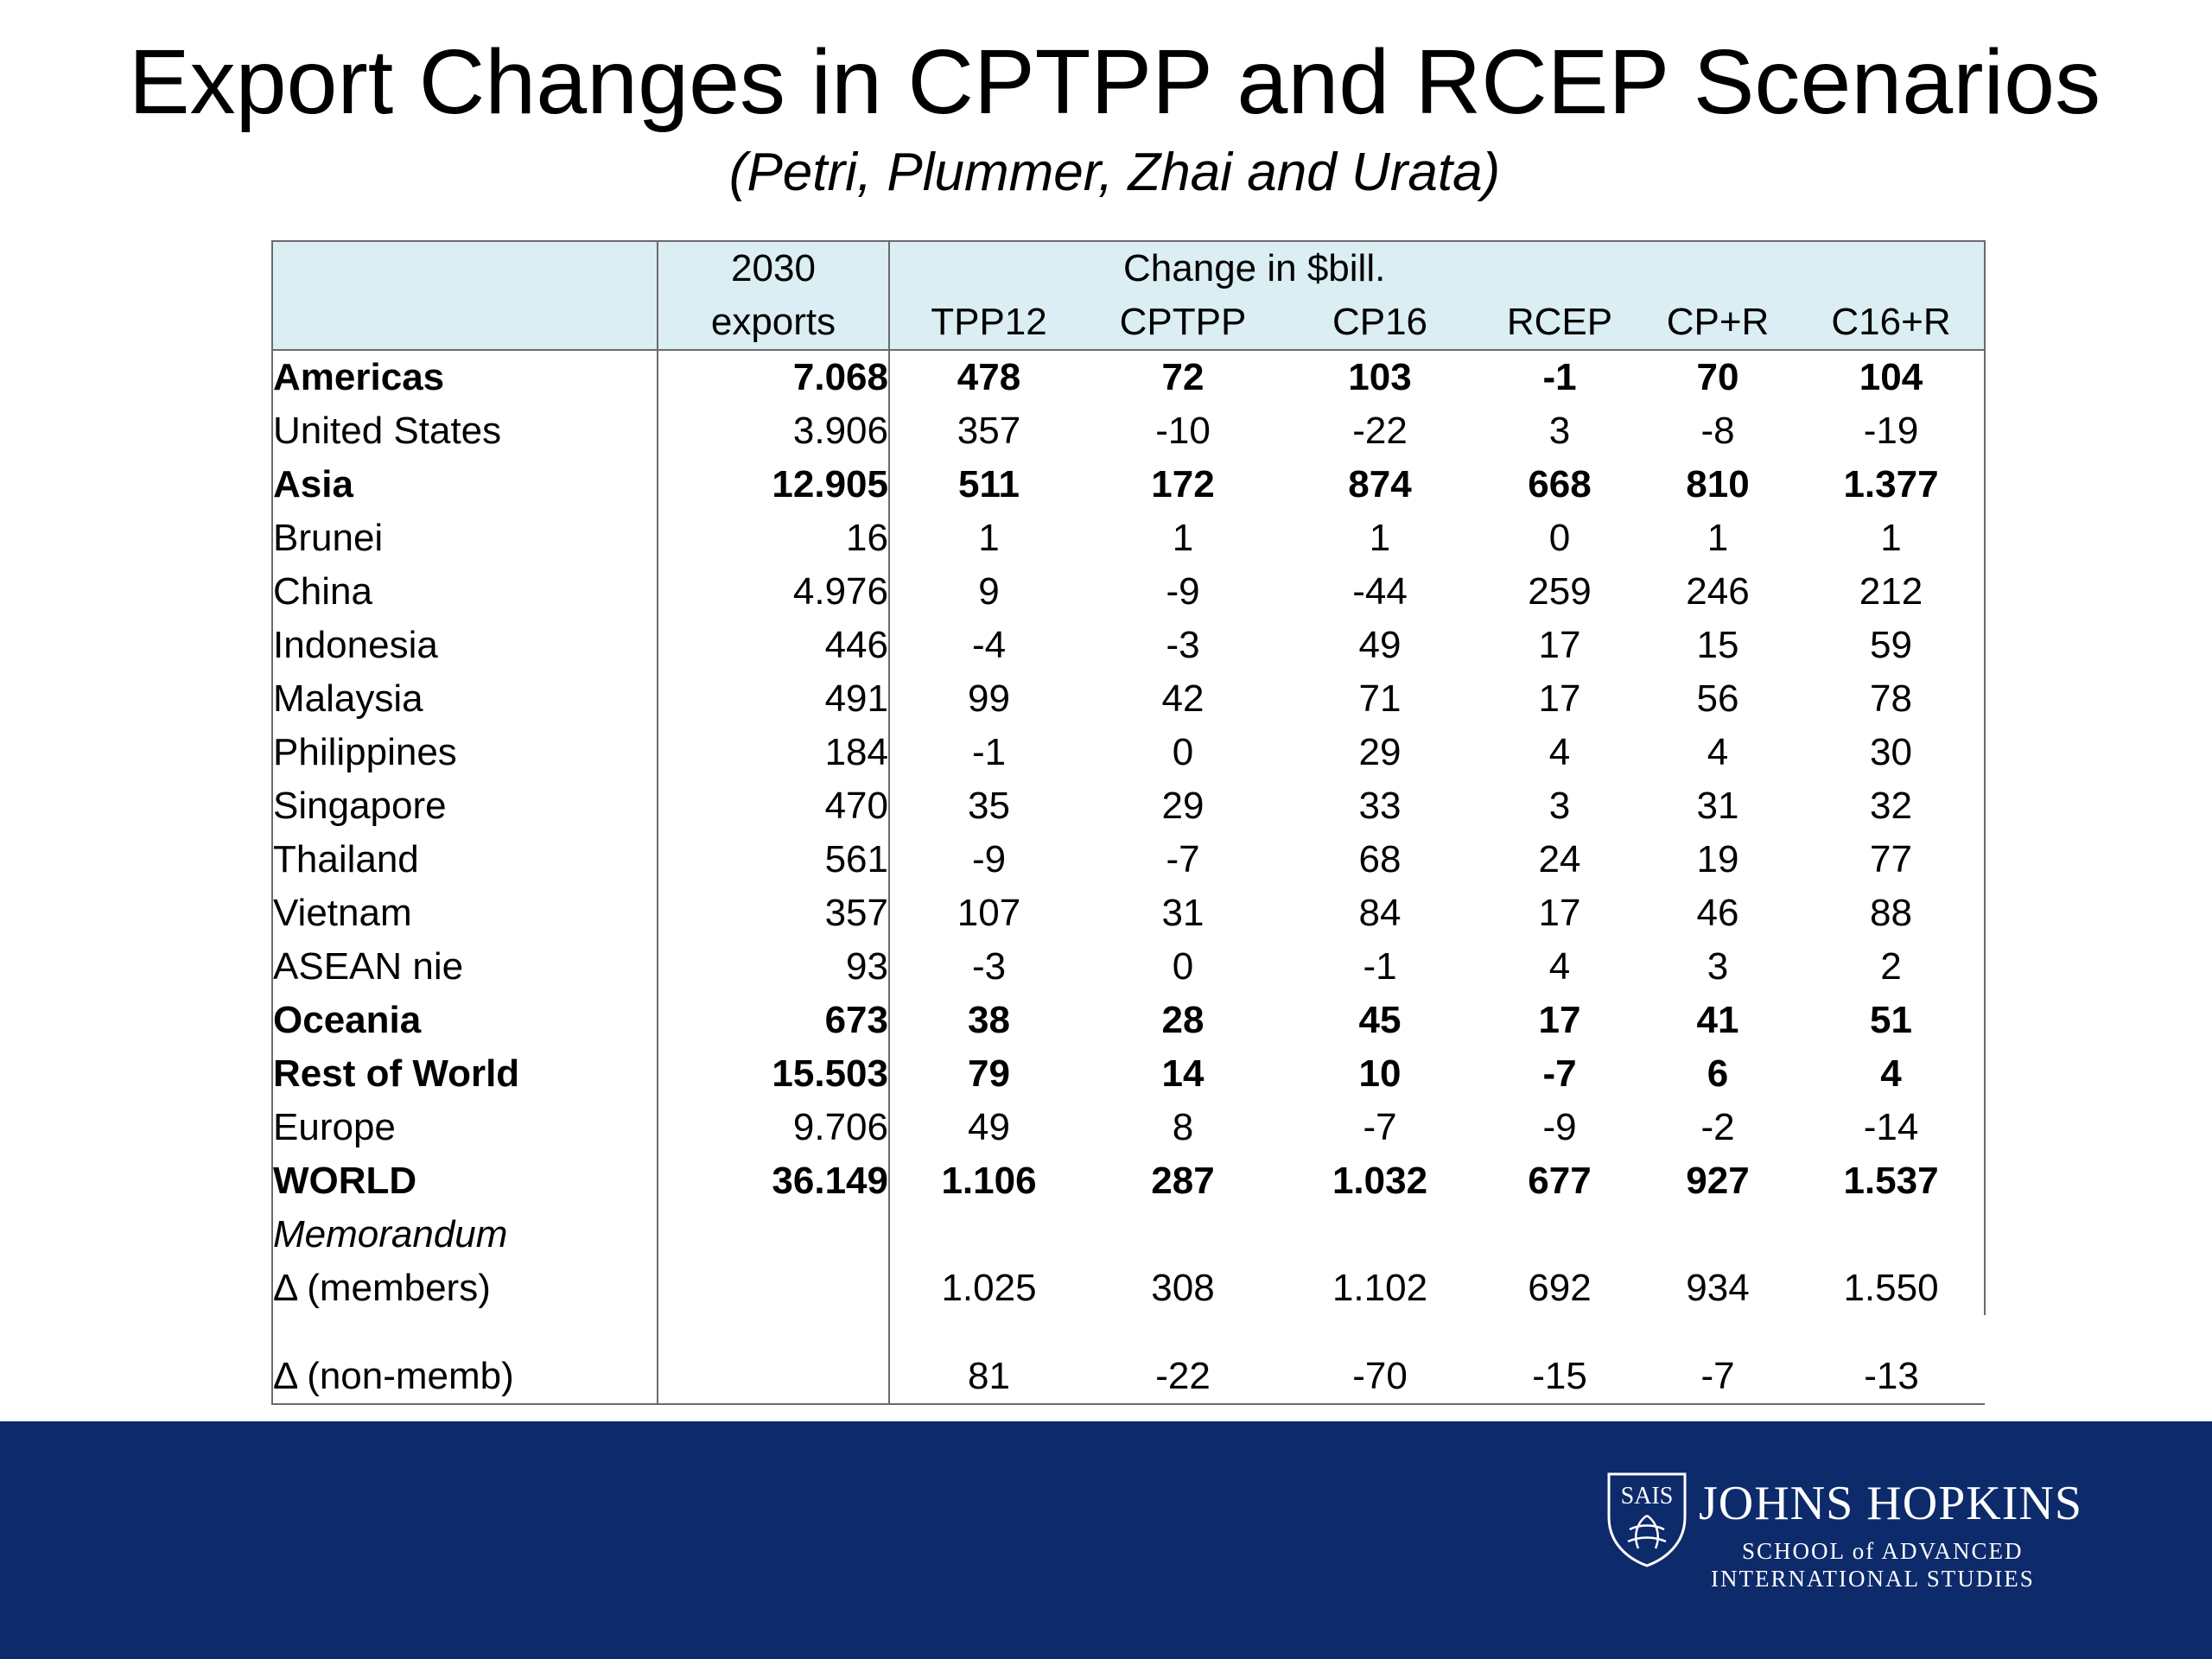  What do you see at coordinates (464, 431) in the screenshot?
I see `row-label: United States` at bounding box center [464, 431].